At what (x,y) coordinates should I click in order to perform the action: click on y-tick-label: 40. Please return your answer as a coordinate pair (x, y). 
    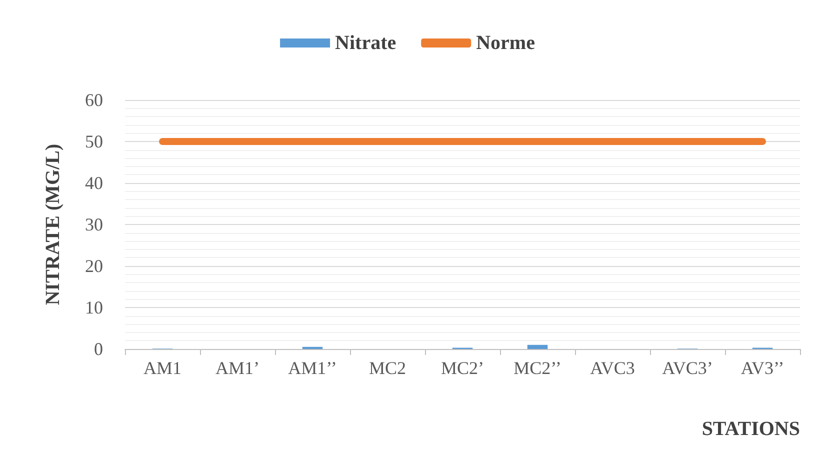
    Looking at the image, I should click on (94, 183).